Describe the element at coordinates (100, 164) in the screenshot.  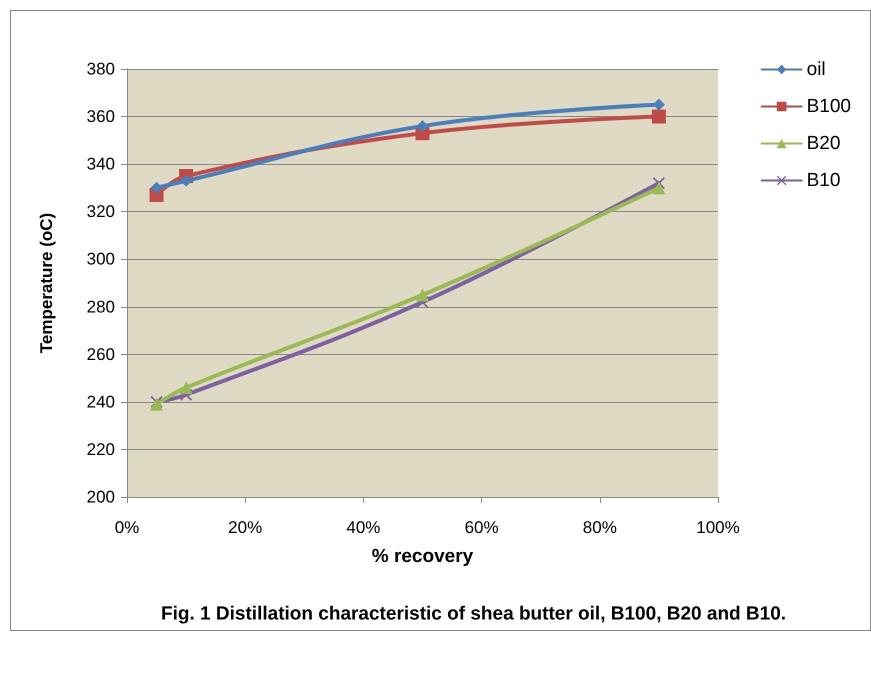
I see `y-tick-label: 340` at that location.